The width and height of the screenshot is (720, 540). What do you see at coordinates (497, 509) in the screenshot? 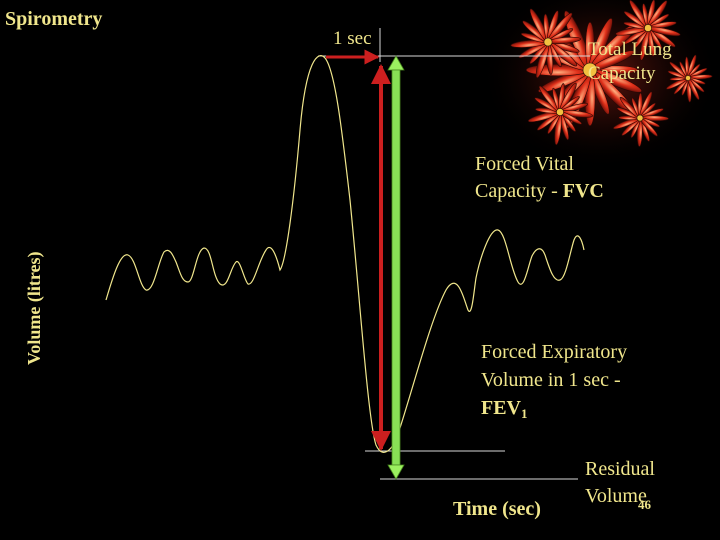
I see `x-axis-label: Time (sec)` at bounding box center [497, 509].